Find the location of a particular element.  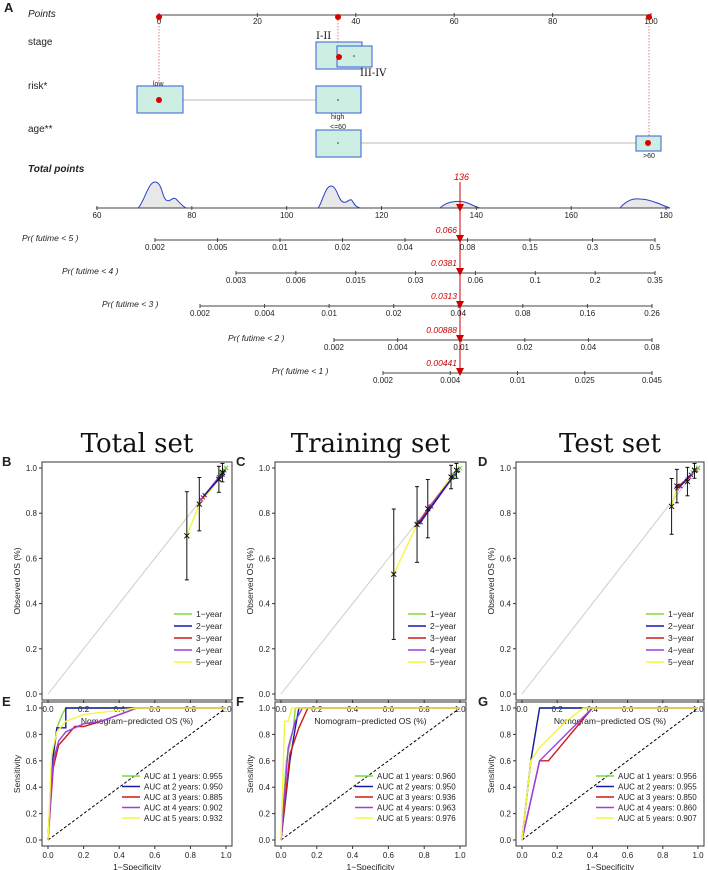

series-line-4-year is located at coordinates (136, 774).